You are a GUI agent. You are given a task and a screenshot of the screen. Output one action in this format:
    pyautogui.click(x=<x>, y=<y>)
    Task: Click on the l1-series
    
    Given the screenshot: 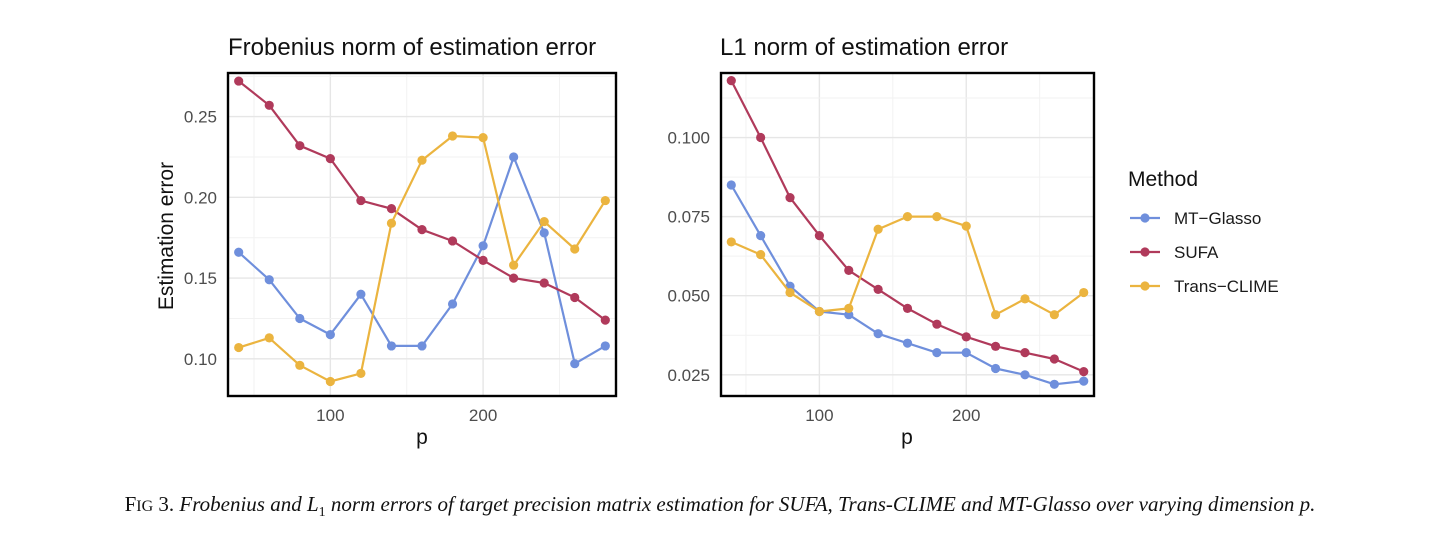 What is the action you would take?
    pyautogui.click(x=907, y=232)
    